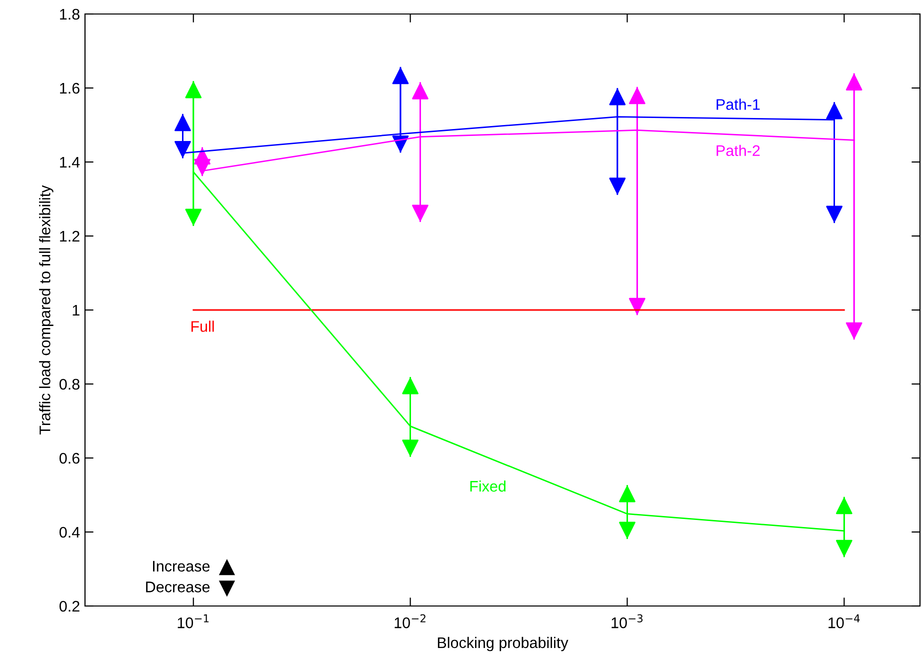 This screenshot has height=671, width=922. Describe the element at coordinates (193, 621) in the screenshot. I see `x-tick-label: 10$^{−1}$` at that location.